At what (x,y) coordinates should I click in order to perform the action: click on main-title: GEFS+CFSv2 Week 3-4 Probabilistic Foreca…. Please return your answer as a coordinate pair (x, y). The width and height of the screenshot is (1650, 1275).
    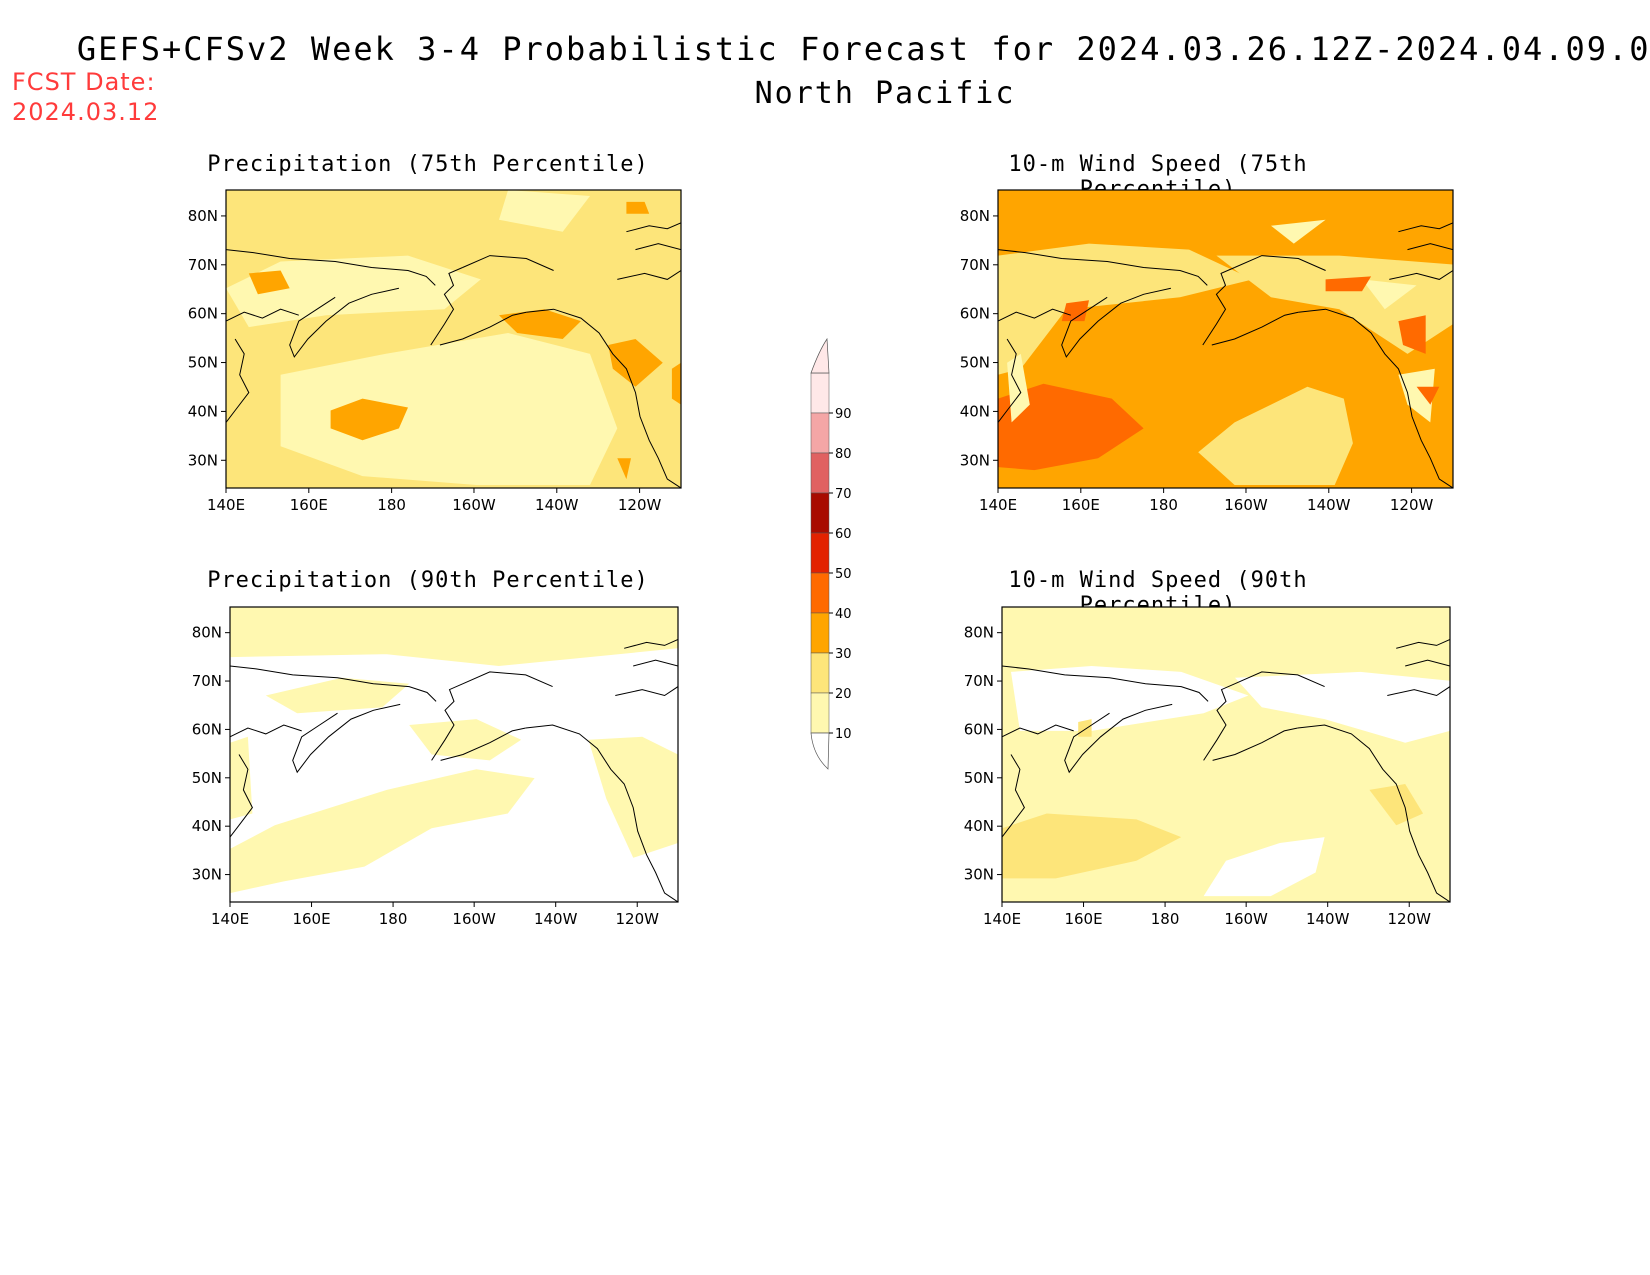
    Looking at the image, I should click on (863, 49).